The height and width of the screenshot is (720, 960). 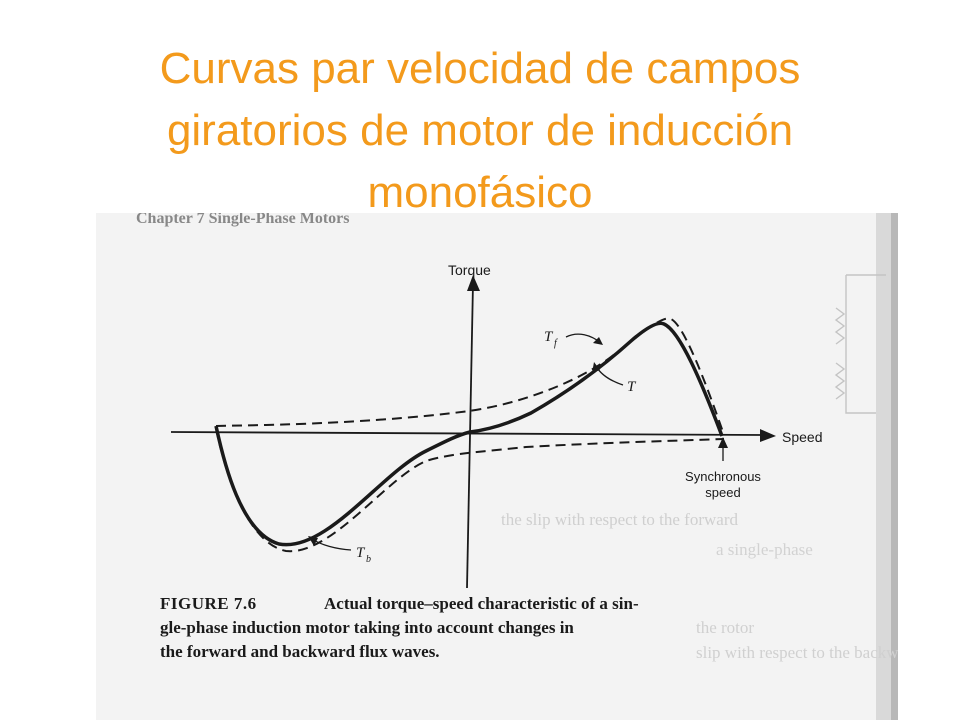 I want to click on sync-label-line-2: speed, so click(x=722, y=492).